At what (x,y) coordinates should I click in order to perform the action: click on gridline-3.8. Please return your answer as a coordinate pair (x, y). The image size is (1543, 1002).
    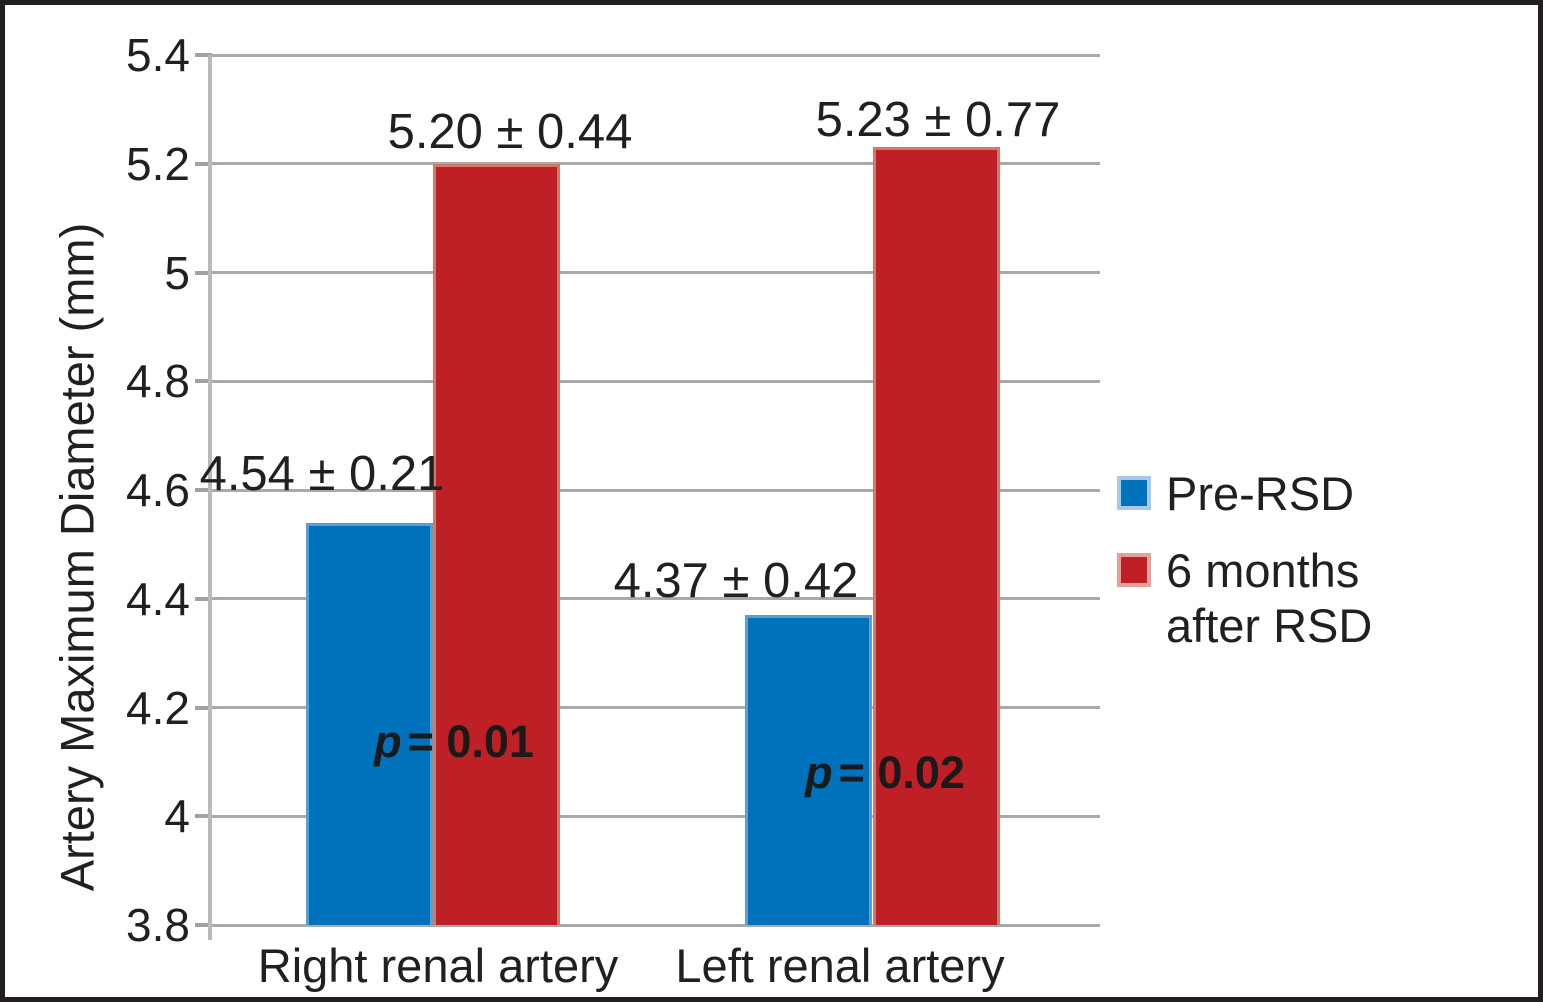
    Looking at the image, I should click on (655, 925).